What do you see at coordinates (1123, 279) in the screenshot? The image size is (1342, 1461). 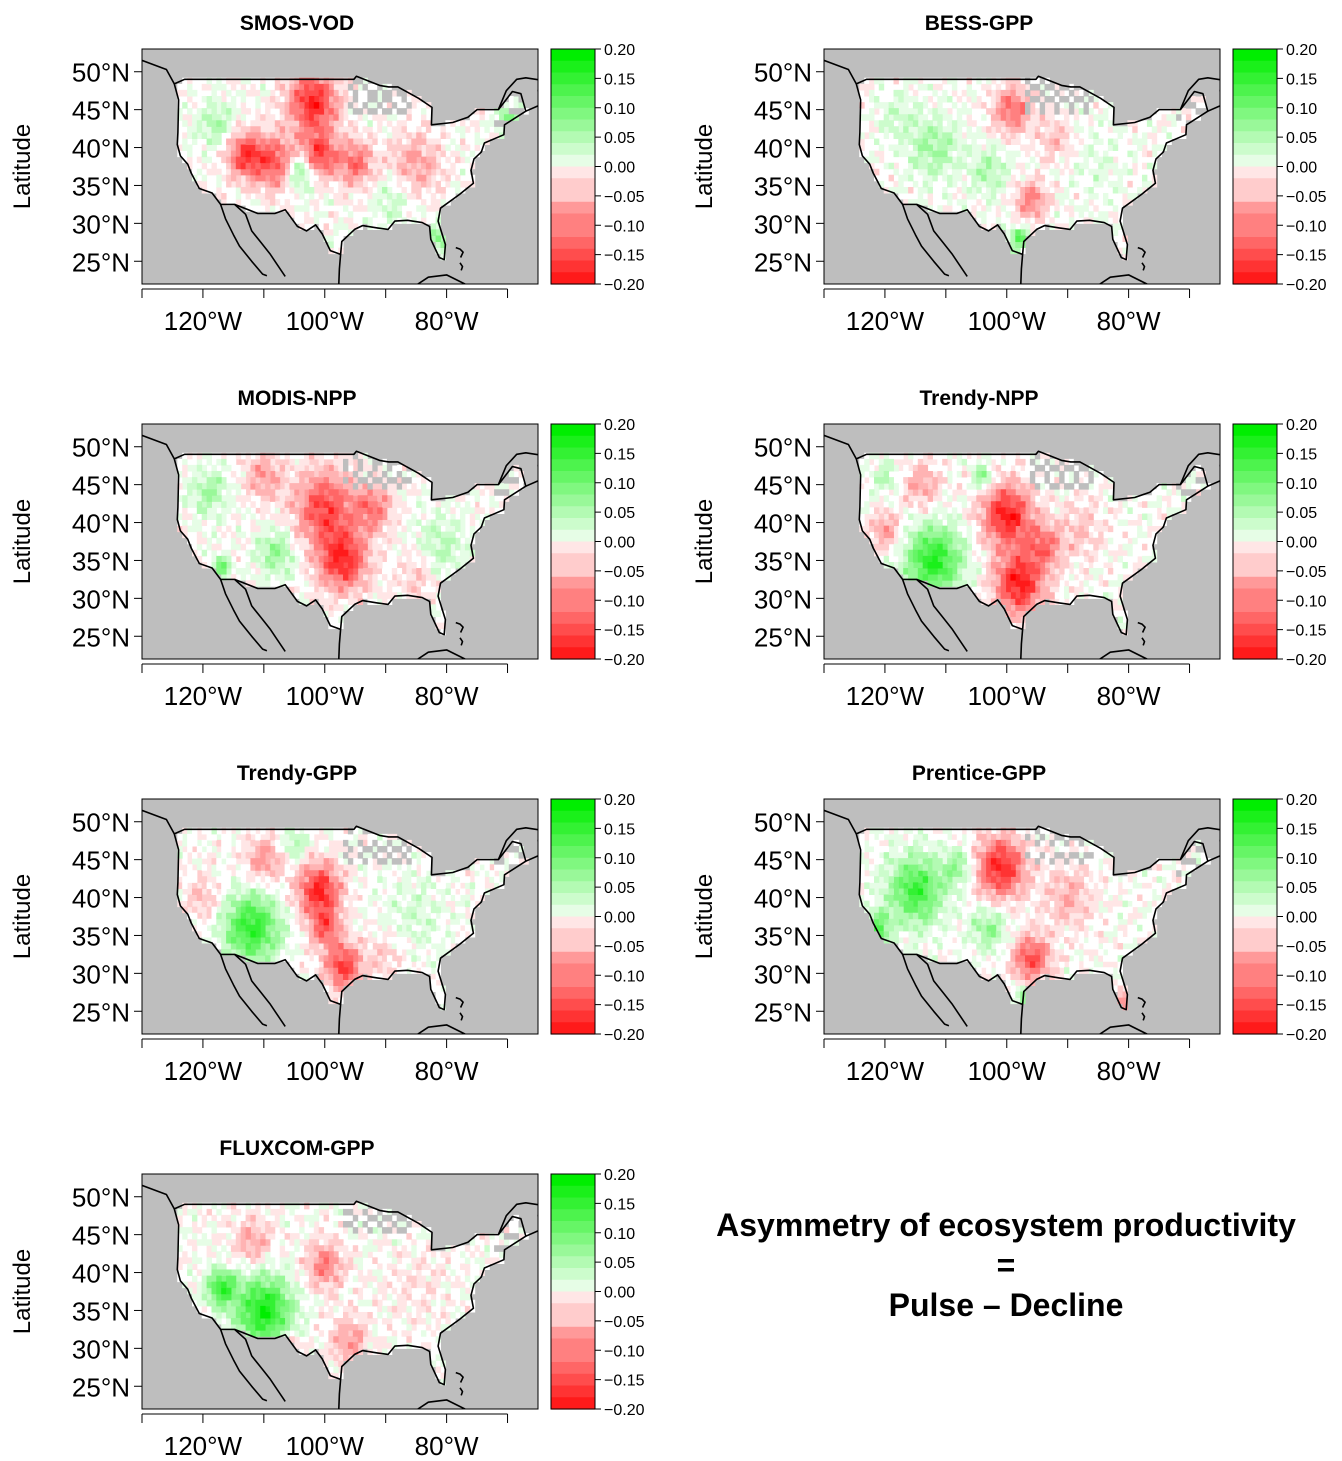 I see `cuba-coast` at bounding box center [1123, 279].